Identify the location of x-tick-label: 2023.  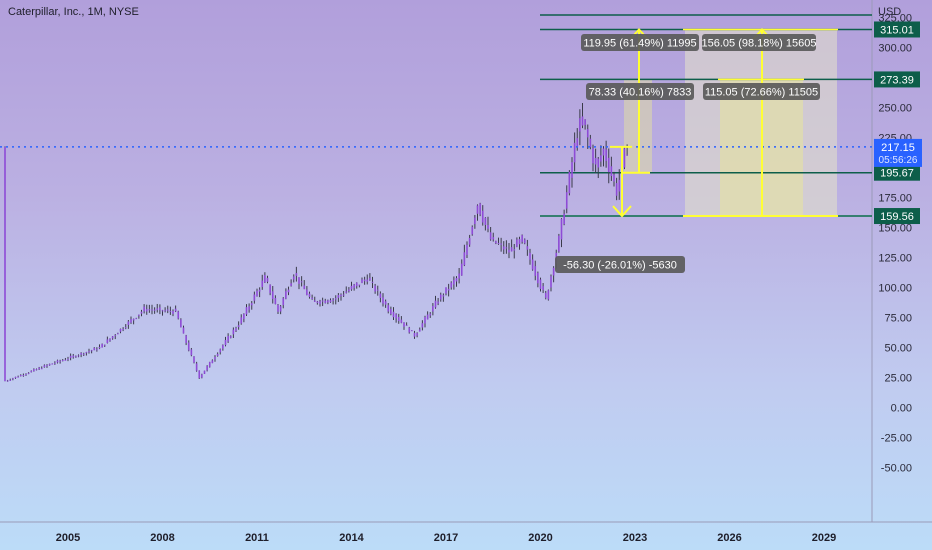
(635, 538).